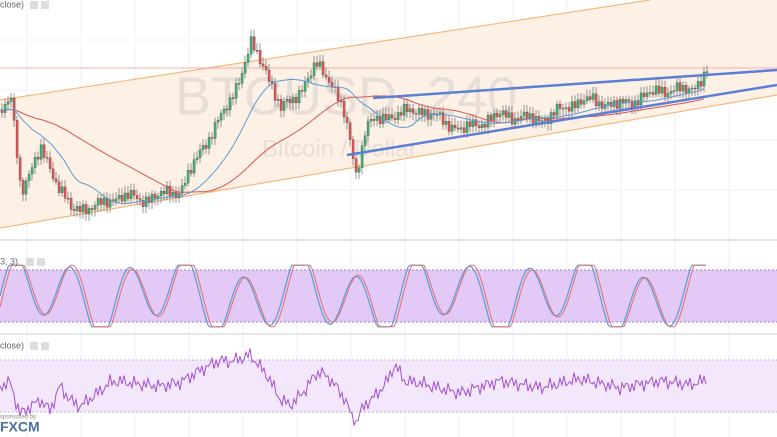 This screenshot has height=437, width=777. What do you see at coordinates (339, 148) in the screenshot?
I see `watermark-subtitle: Bitcoin / Dollar` at bounding box center [339, 148].